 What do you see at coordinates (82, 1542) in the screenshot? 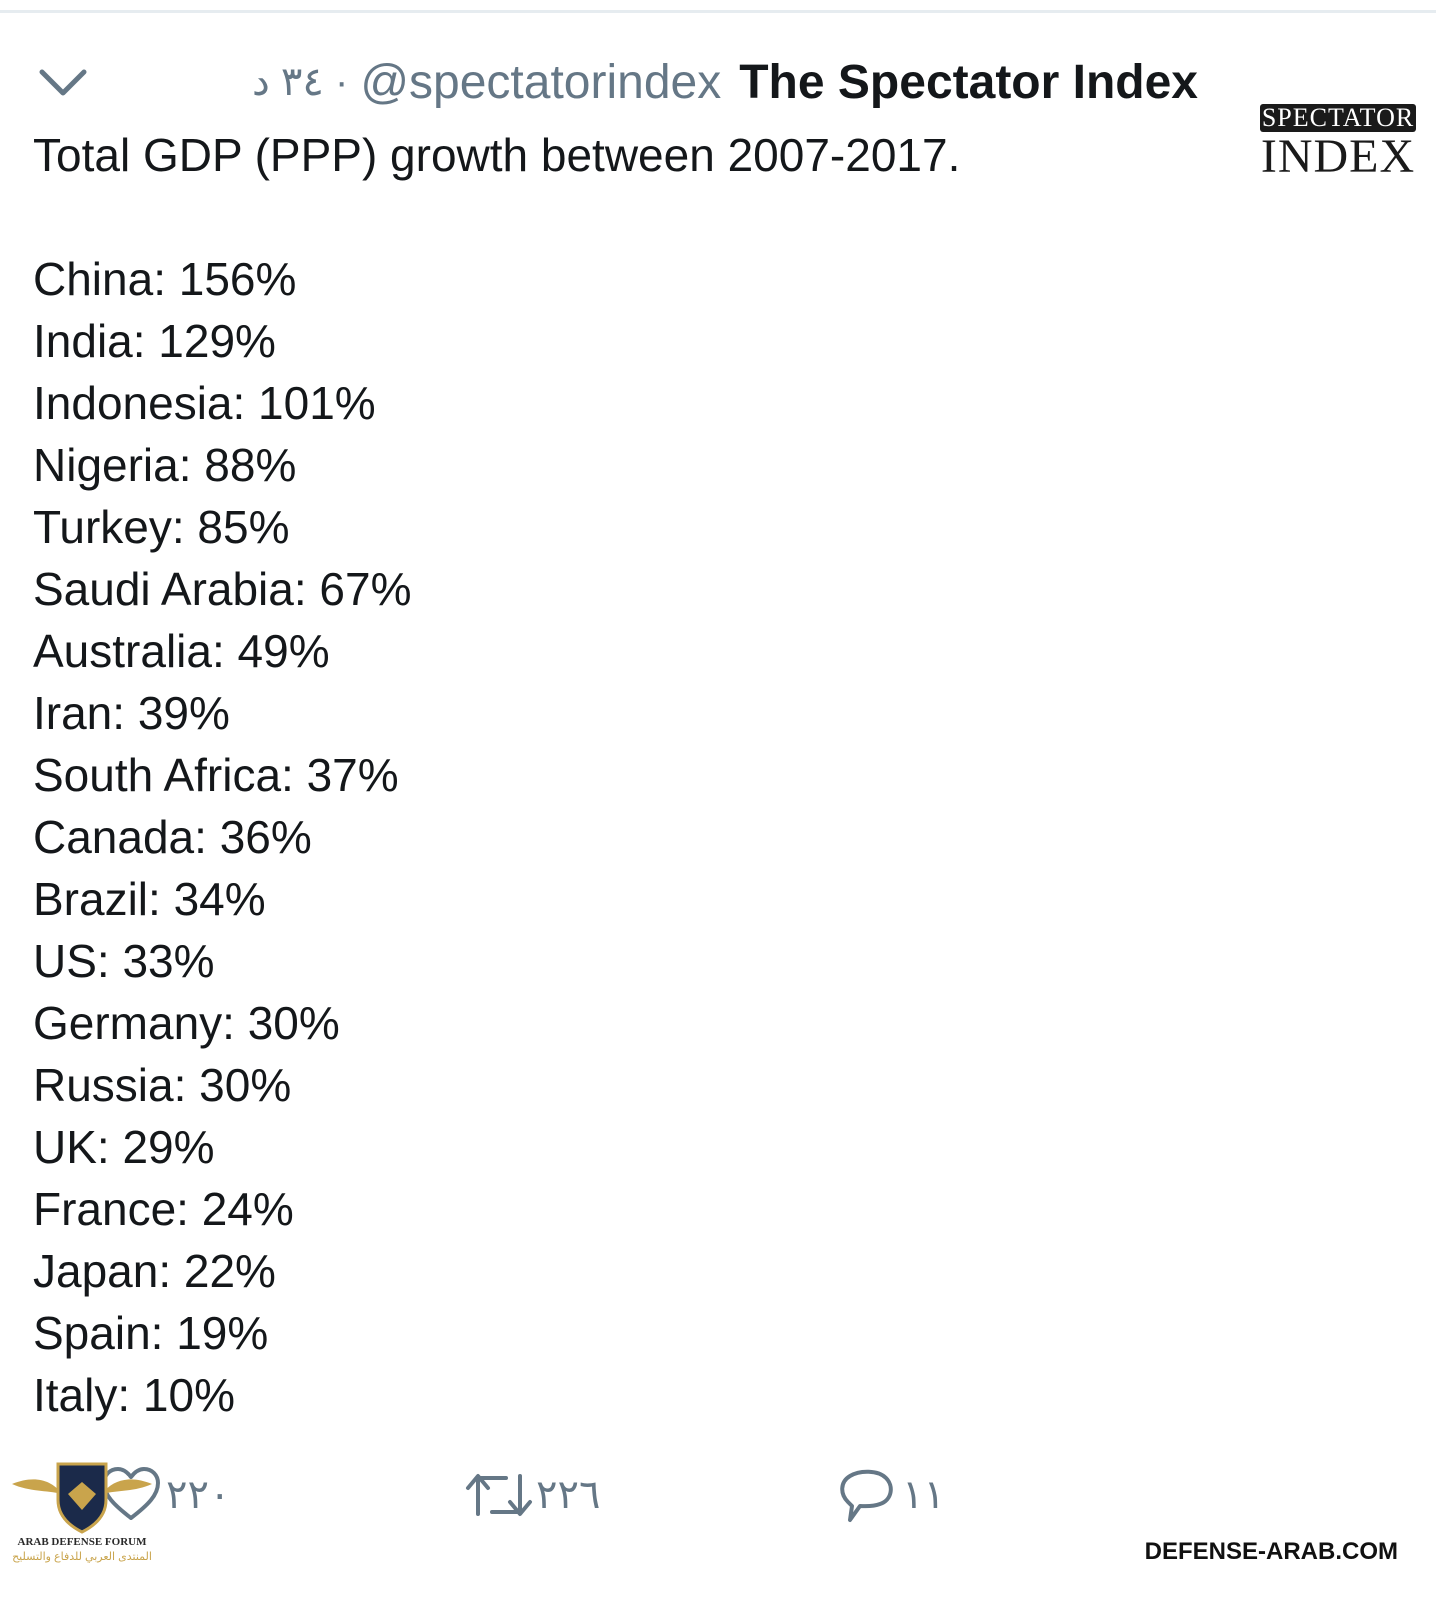
I see `watermark-english: ARAB DEFENSE FORUM` at bounding box center [82, 1542].